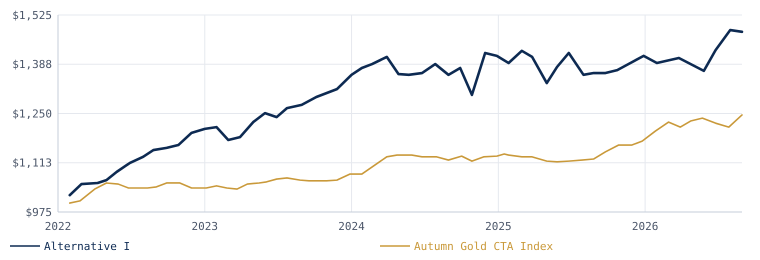 The width and height of the screenshot is (760, 260). I want to click on x-tick-label: 2025, so click(498, 226).